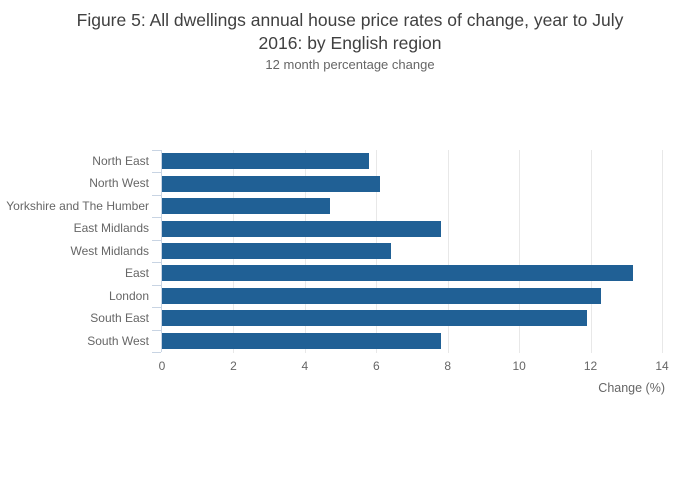 This screenshot has height=502, width=700. What do you see at coordinates (631, 388) in the screenshot?
I see `x-axis-title: Change (%)` at bounding box center [631, 388].